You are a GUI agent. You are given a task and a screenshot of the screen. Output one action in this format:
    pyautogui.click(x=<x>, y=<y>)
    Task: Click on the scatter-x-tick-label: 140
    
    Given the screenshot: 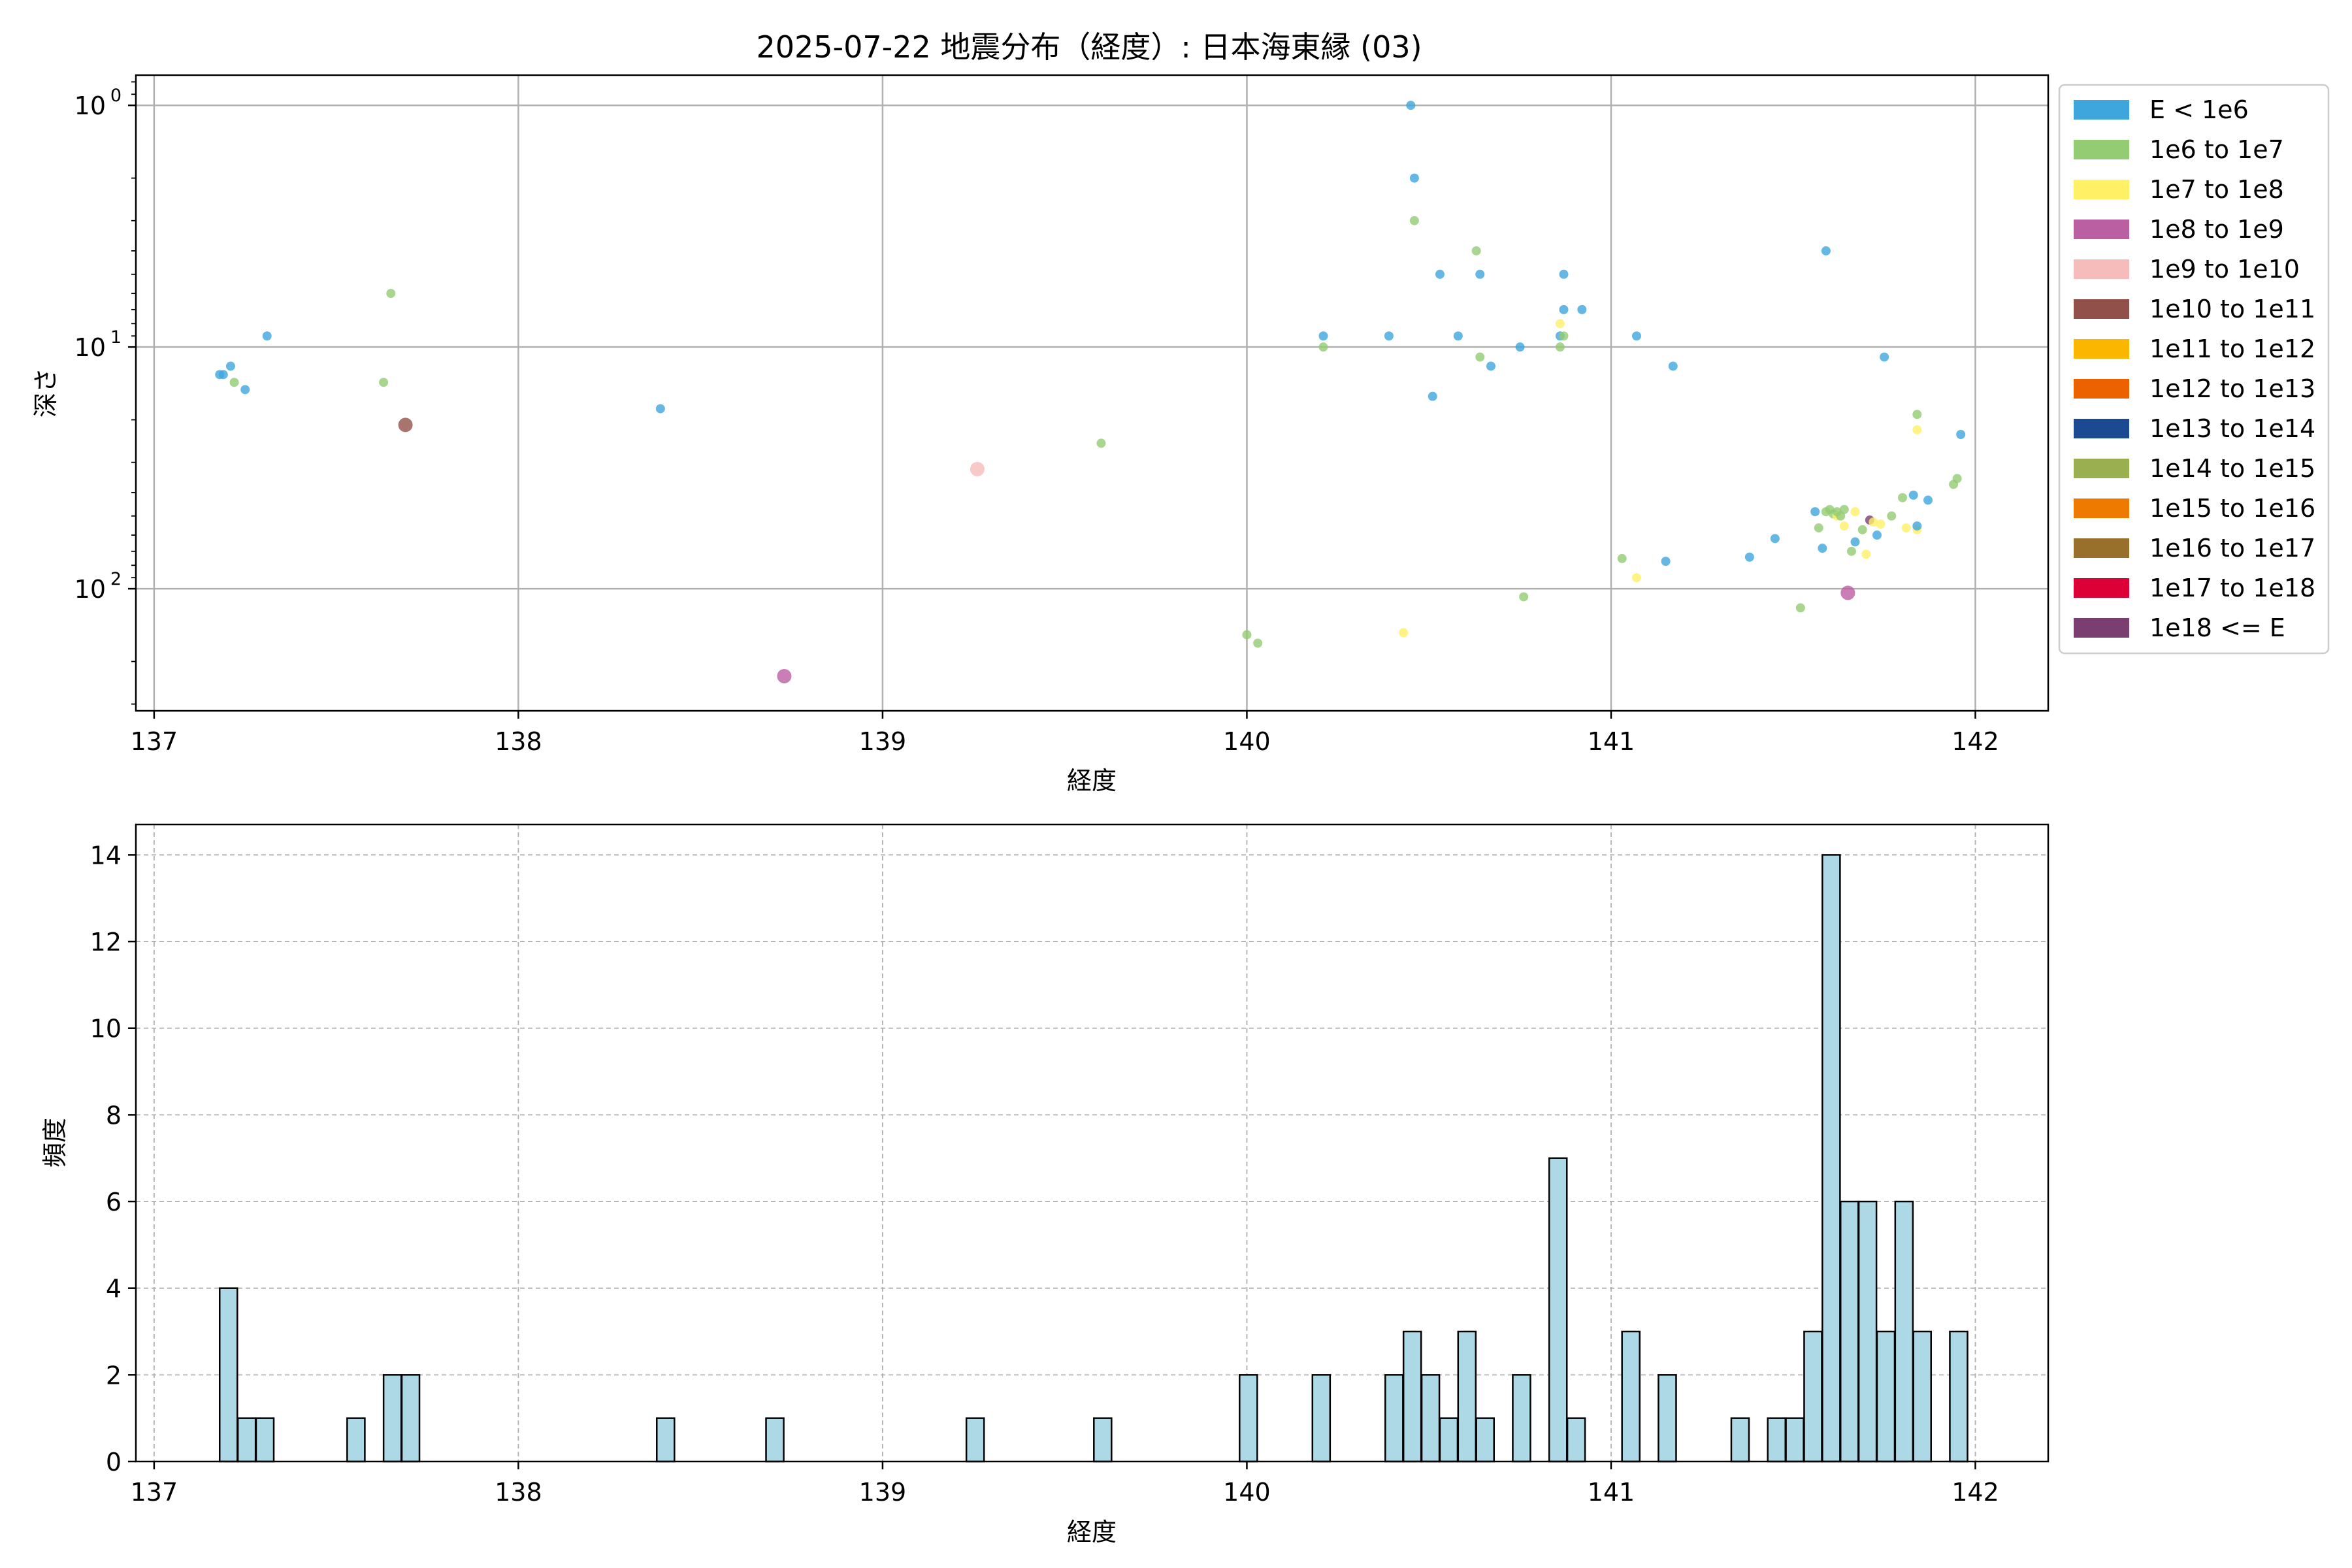 What is the action you would take?
    pyautogui.click(x=1247, y=741)
    